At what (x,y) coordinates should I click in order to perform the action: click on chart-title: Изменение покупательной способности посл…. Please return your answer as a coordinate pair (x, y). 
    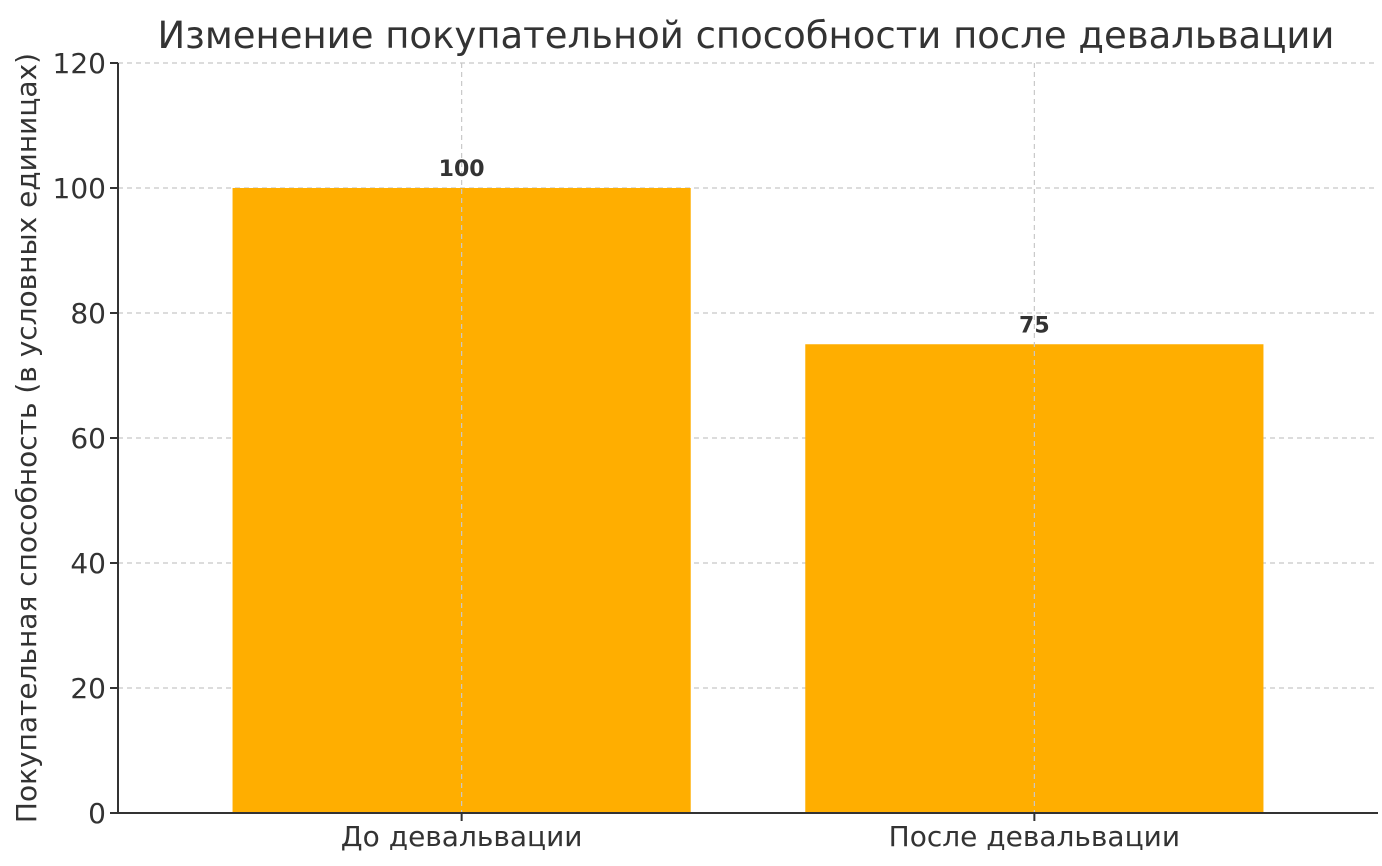
    Looking at the image, I should click on (746, 35).